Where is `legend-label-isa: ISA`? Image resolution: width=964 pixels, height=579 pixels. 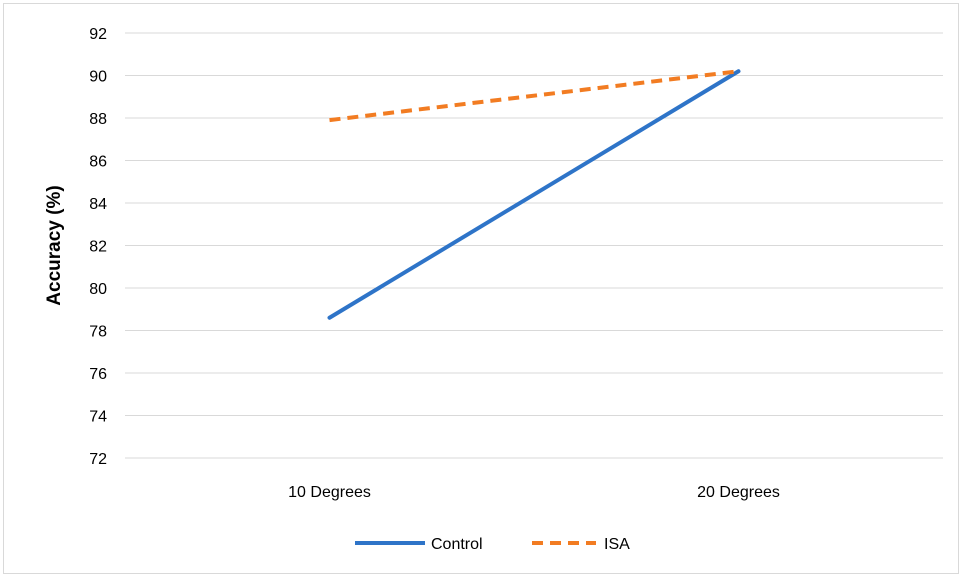 legend-label-isa: ISA is located at coordinates (617, 544).